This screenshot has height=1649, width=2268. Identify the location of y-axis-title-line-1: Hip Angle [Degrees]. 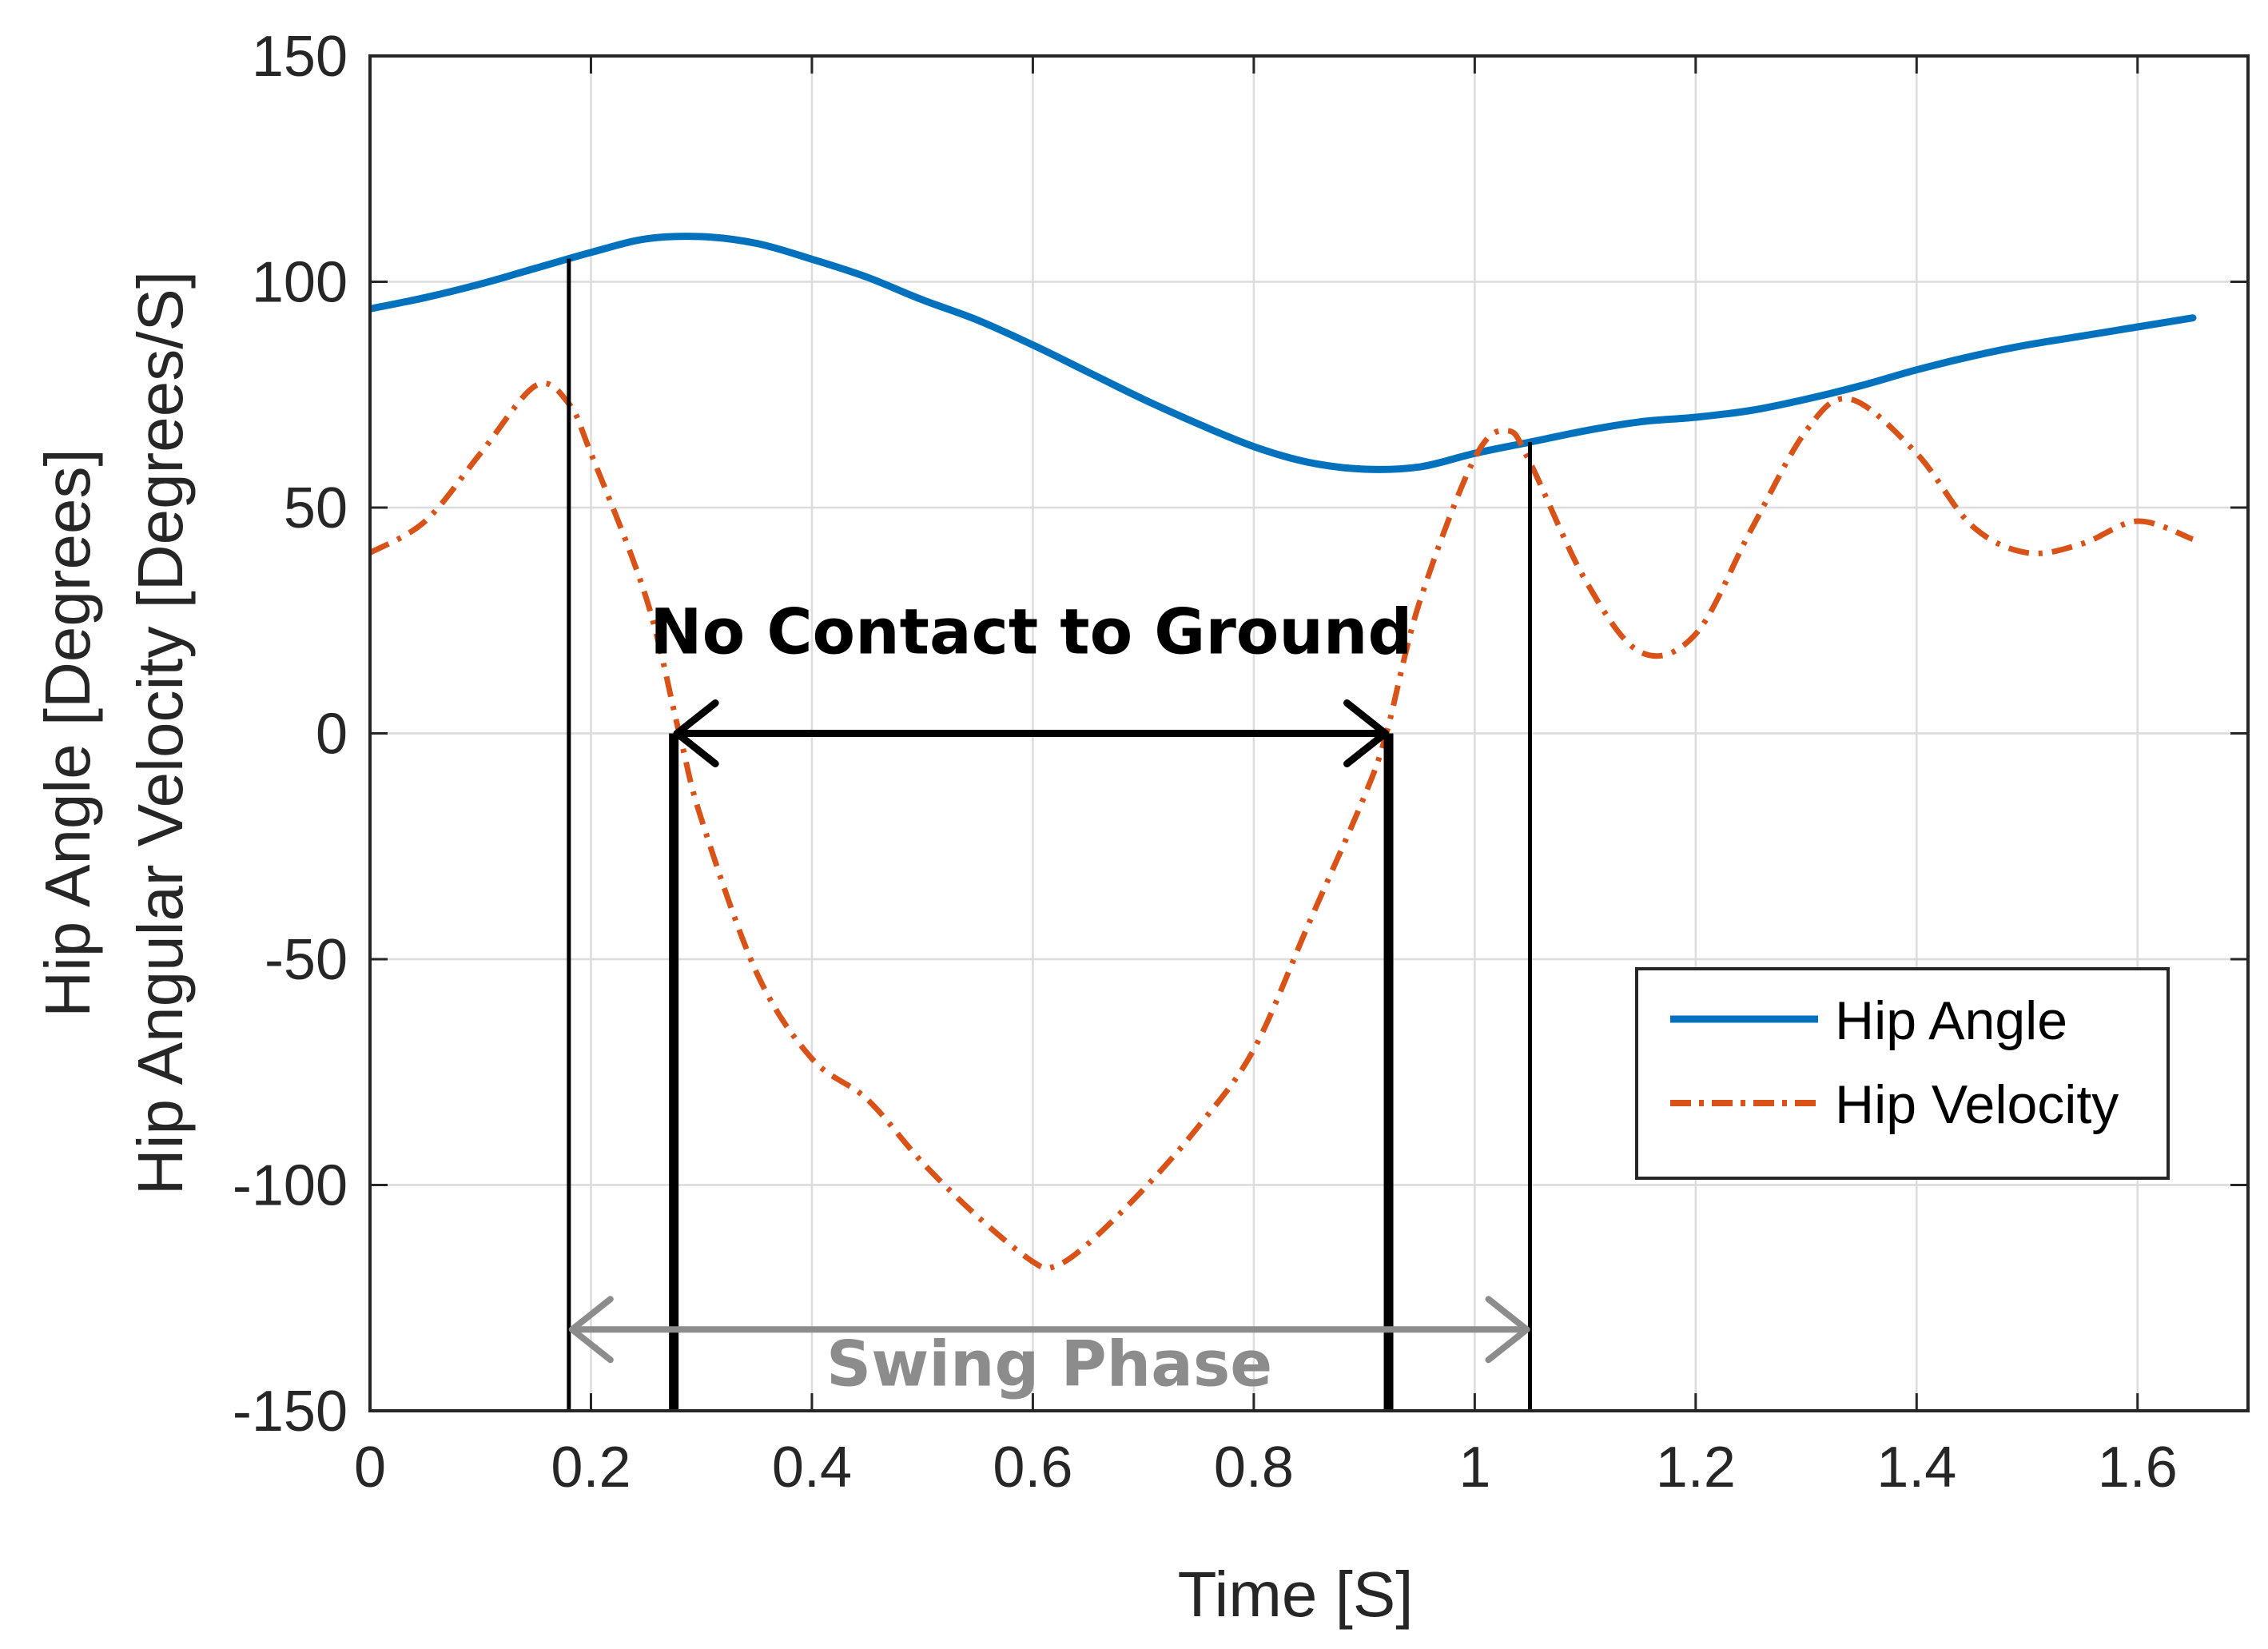
(67, 733).